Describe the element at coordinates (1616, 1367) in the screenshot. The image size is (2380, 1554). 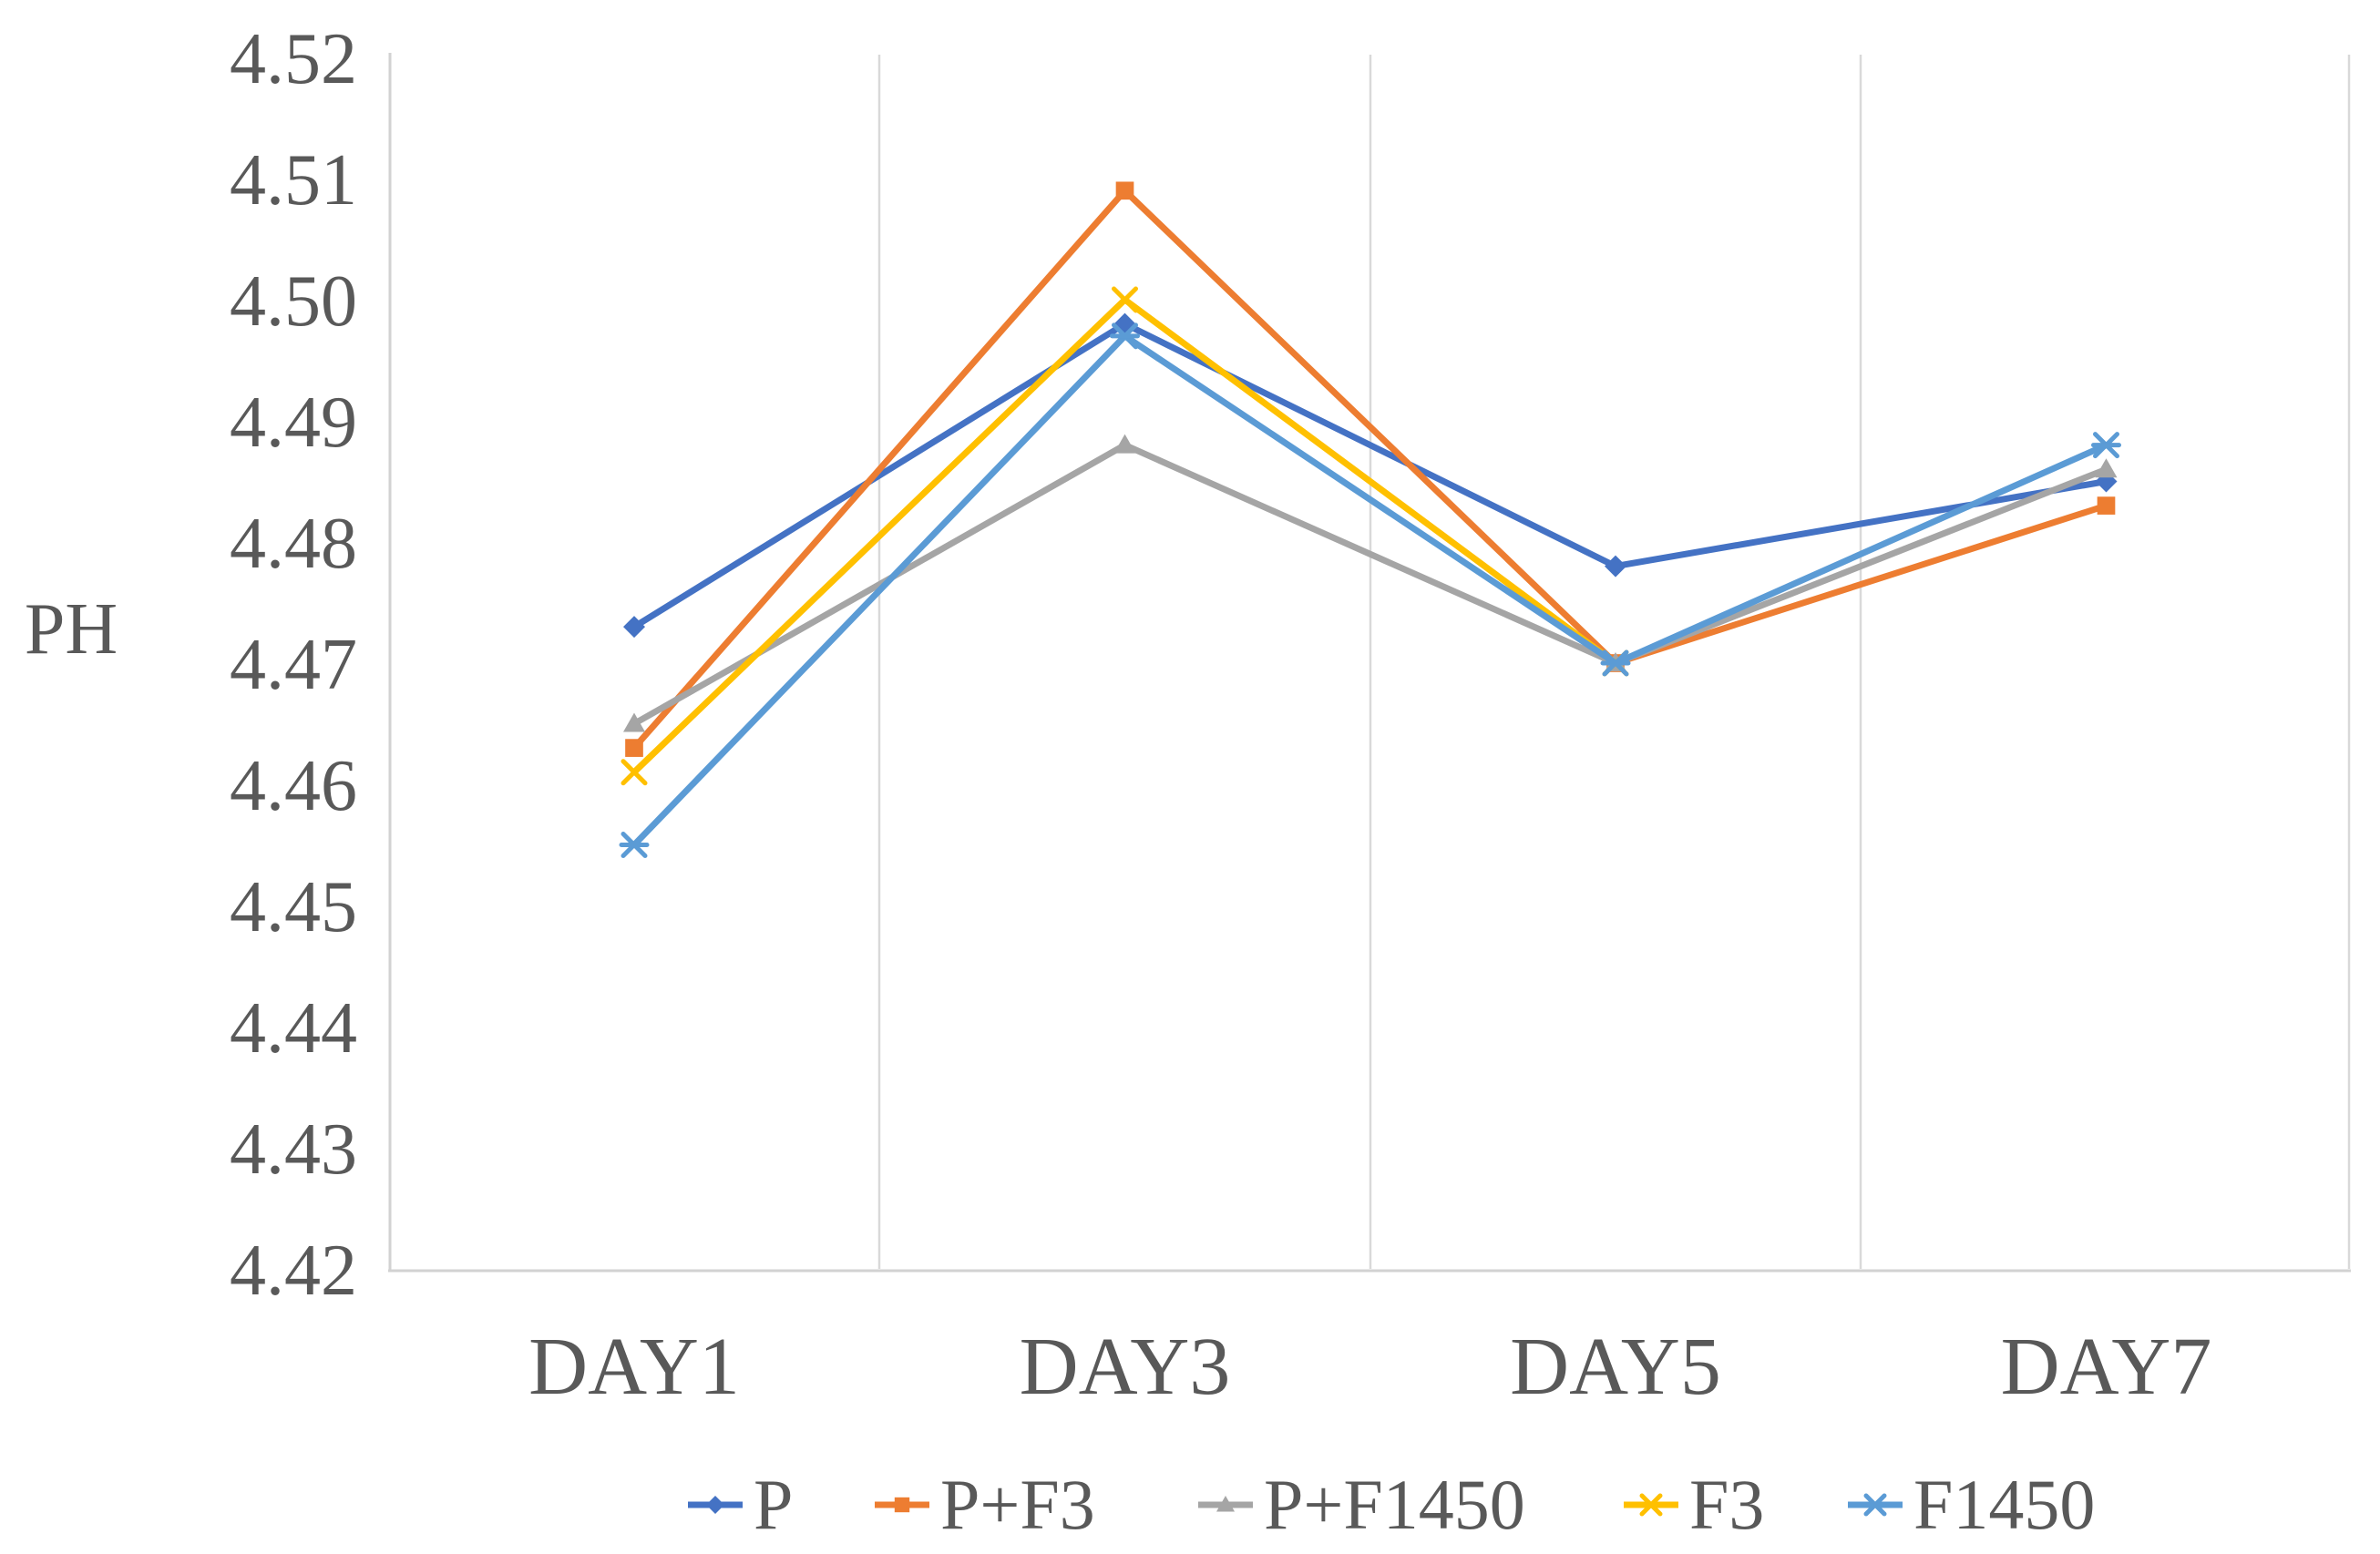
I see `x-label-day5: DAY5` at that location.